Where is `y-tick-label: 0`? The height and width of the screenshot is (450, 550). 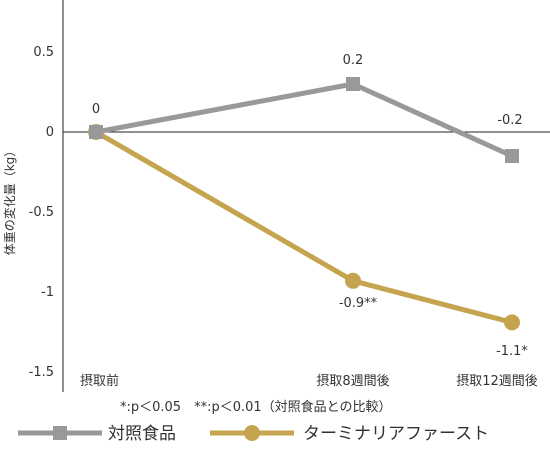
y-tick-label: 0 is located at coordinates (50, 132).